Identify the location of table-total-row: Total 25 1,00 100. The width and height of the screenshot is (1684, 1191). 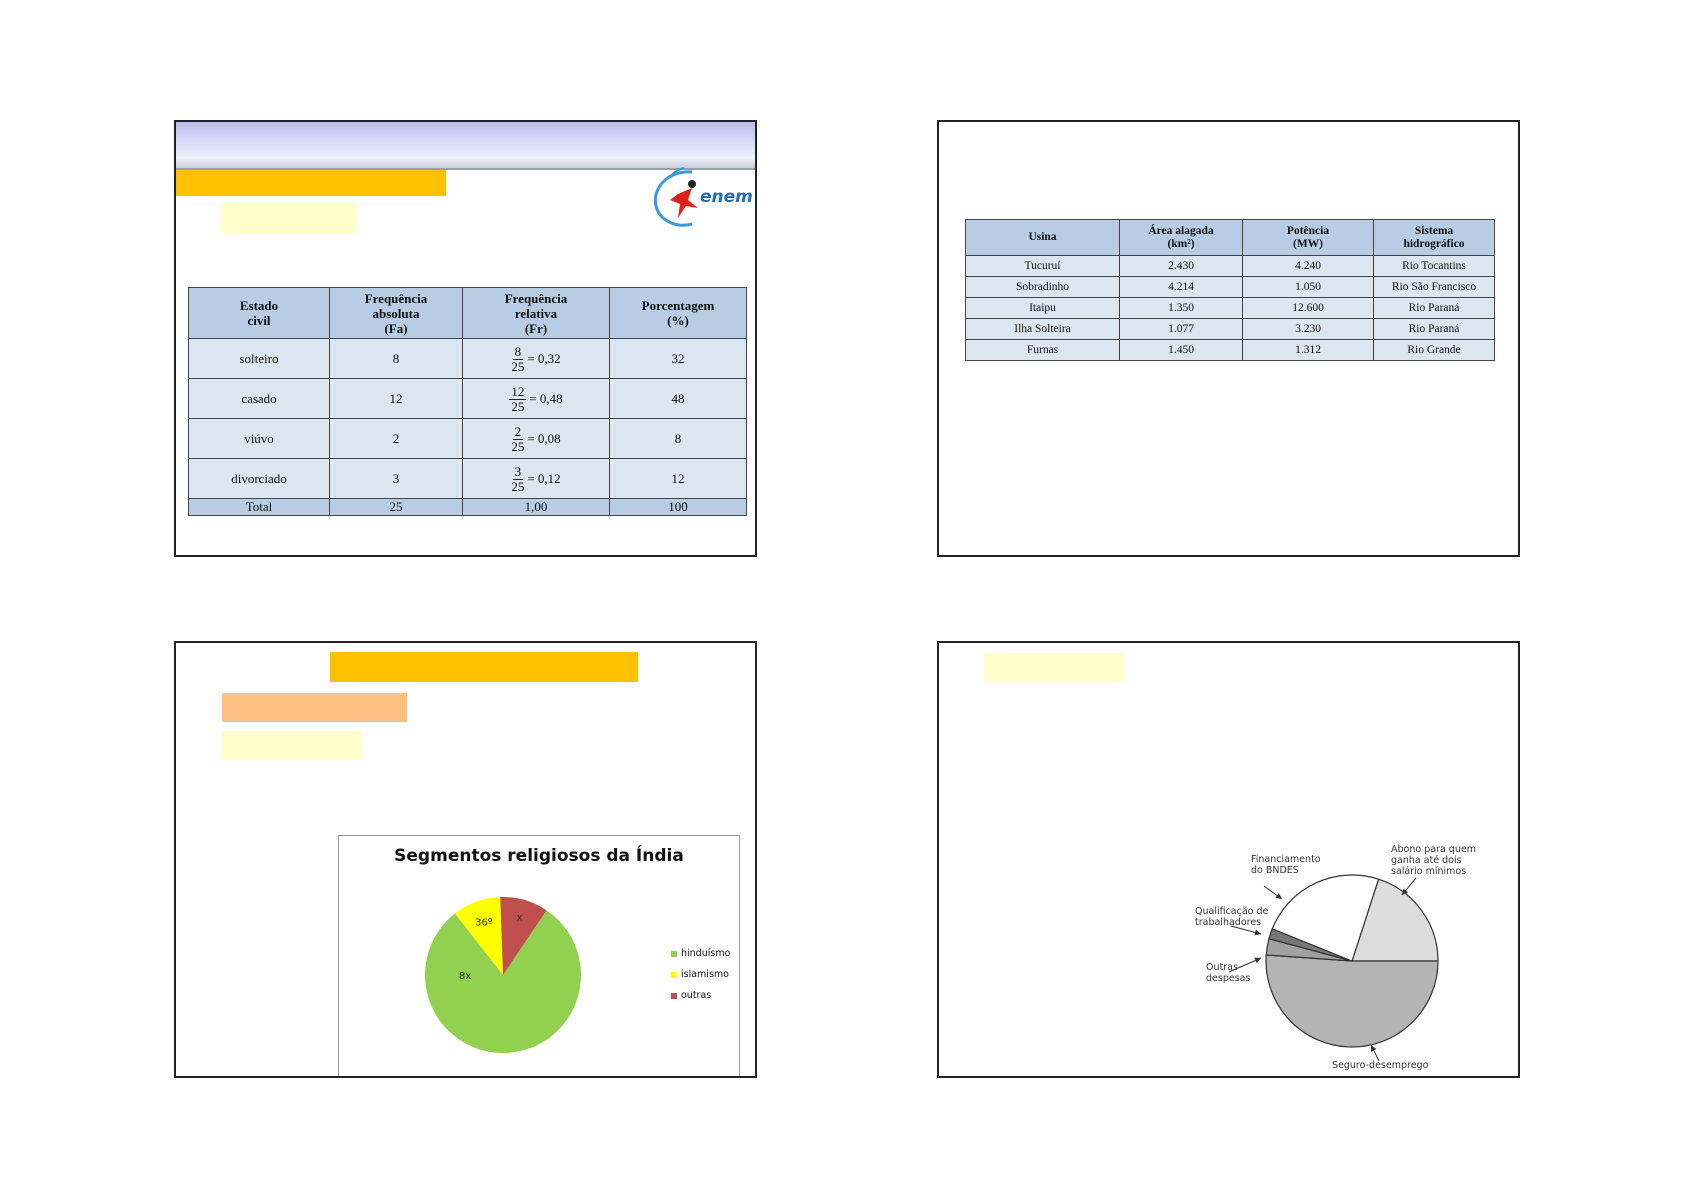
(467, 507).